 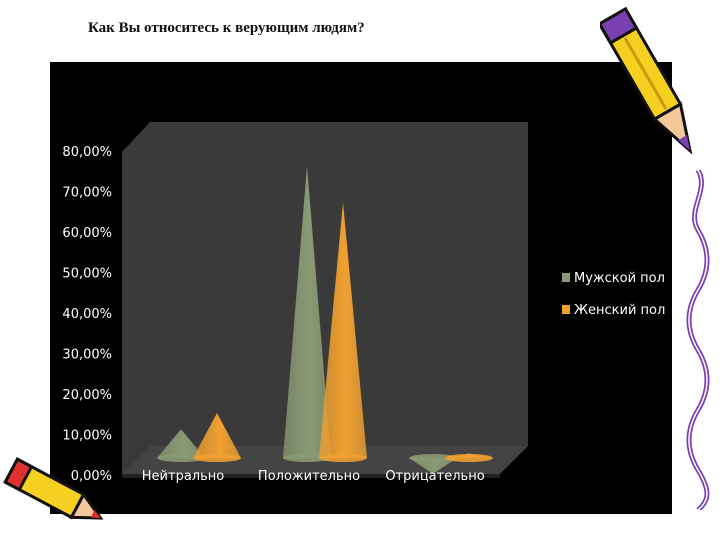 What do you see at coordinates (87, 152) in the screenshot?
I see `y-tick-label: 80,00%` at bounding box center [87, 152].